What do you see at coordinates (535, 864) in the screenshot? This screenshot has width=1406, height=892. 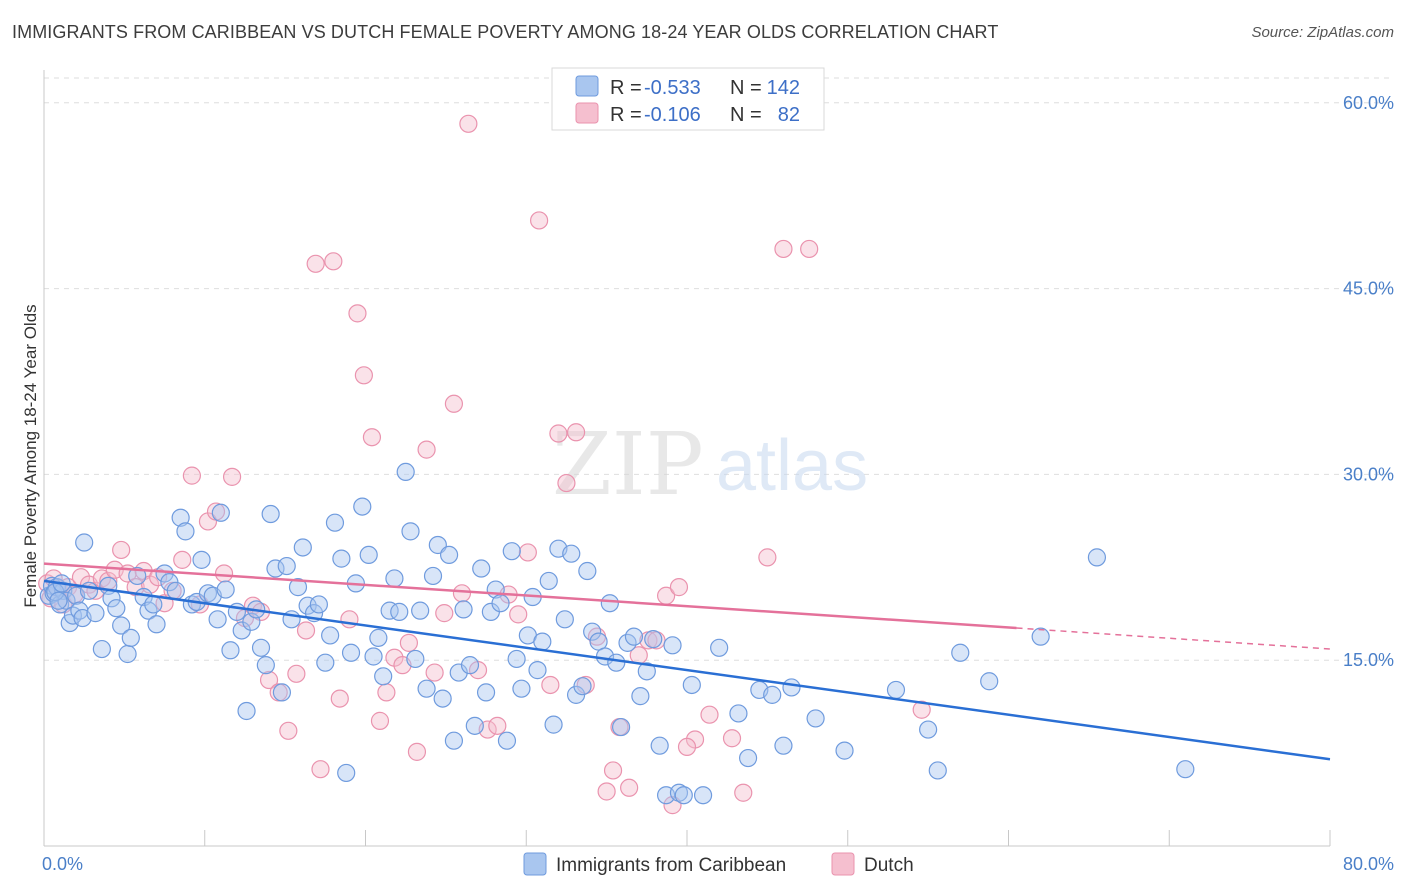 I see `legend-swatch-caribbean-bottom` at bounding box center [535, 864].